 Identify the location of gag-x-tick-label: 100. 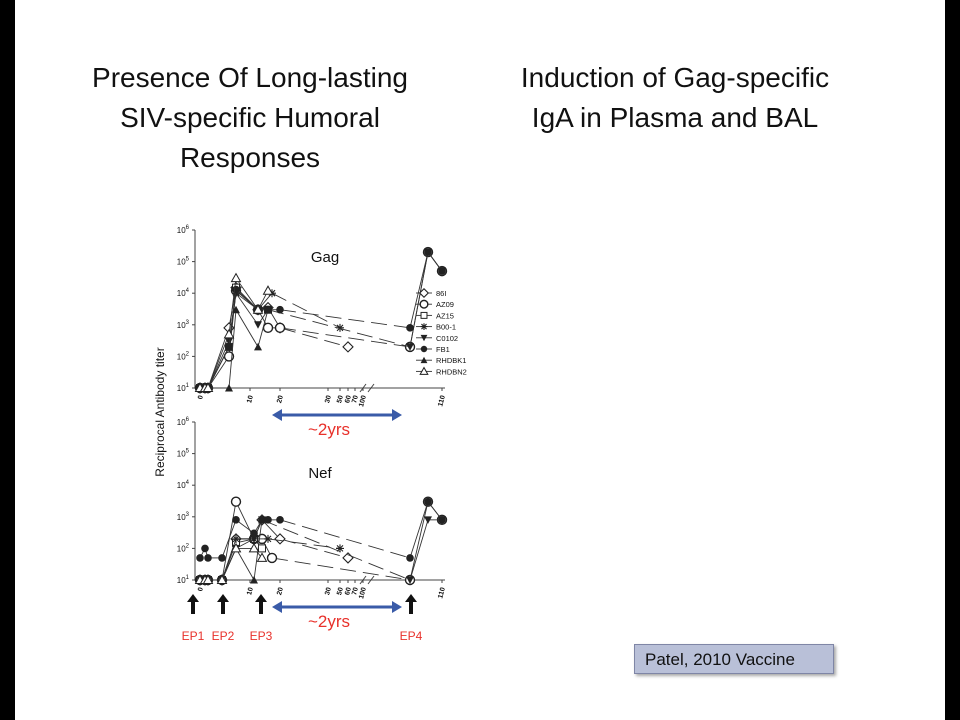
(363, 401).